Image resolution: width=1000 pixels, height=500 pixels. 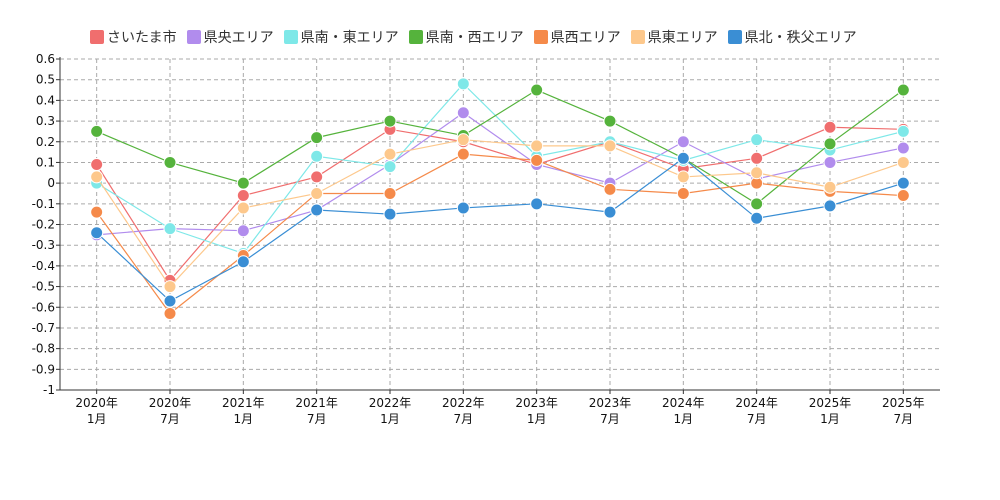 I want to click on y-tick-label: -0.6, so click(x=43, y=307).